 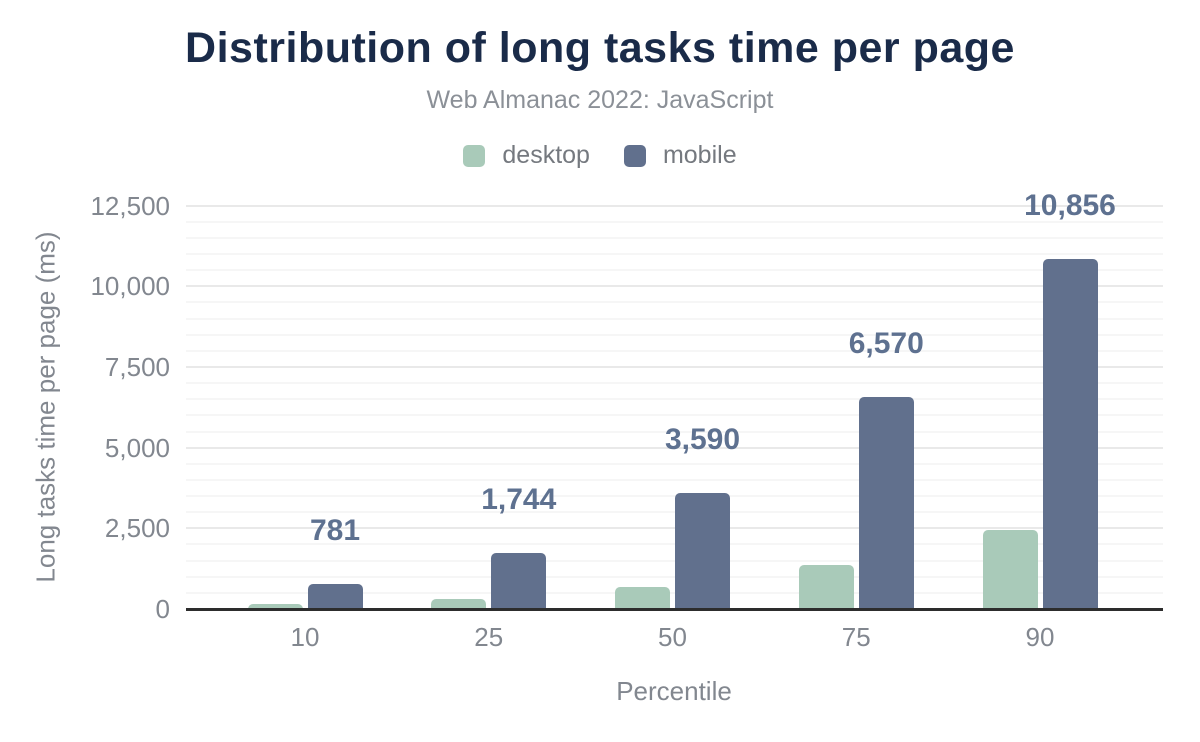 What do you see at coordinates (634, 155) in the screenshot?
I see `mobile-swatch-icon` at bounding box center [634, 155].